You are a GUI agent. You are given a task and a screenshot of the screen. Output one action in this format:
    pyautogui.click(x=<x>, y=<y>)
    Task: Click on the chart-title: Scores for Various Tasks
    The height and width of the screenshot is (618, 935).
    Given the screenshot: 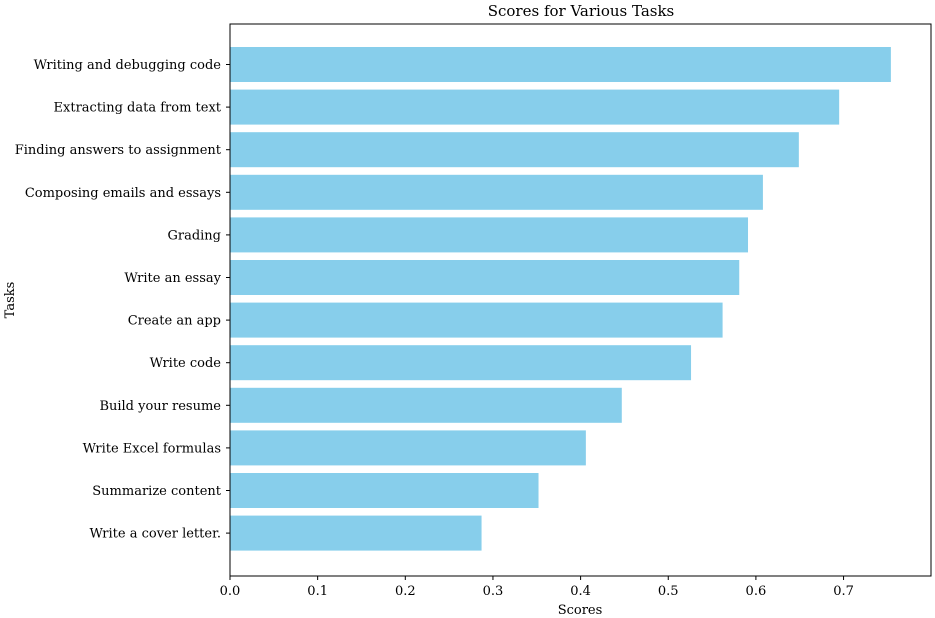 What is the action you would take?
    pyautogui.click(x=581, y=11)
    